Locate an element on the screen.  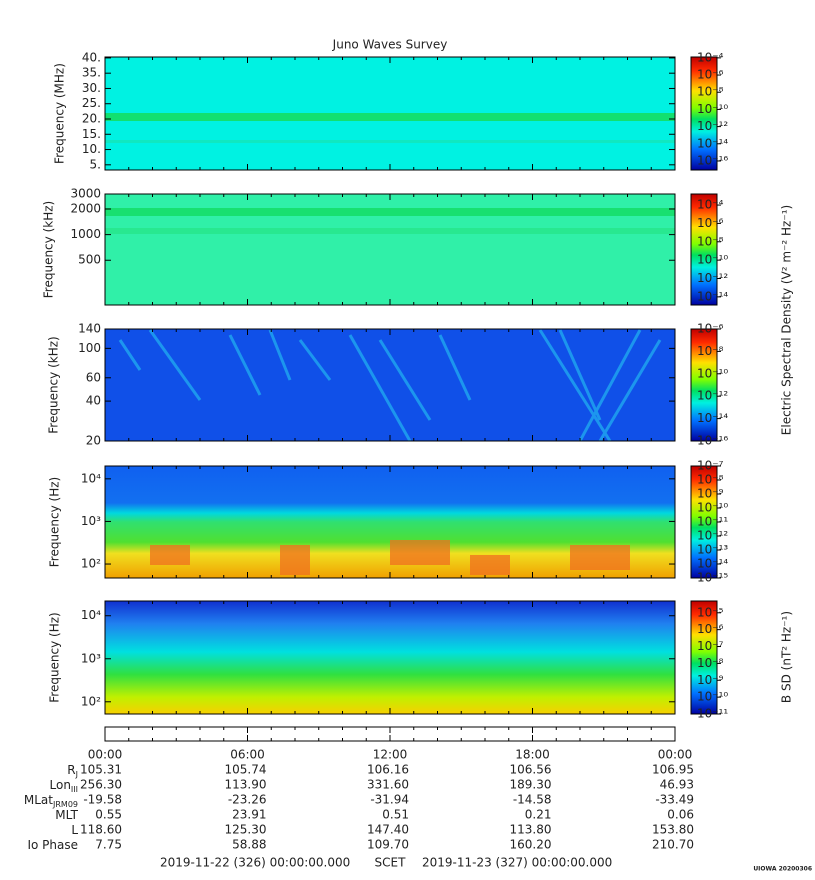
ephemeris-value: 0.55 is located at coordinates (108, 815).